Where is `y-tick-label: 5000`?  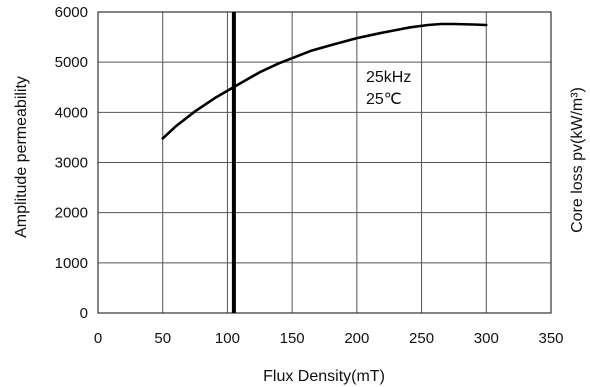
y-tick-label: 5000 is located at coordinates (71, 62).